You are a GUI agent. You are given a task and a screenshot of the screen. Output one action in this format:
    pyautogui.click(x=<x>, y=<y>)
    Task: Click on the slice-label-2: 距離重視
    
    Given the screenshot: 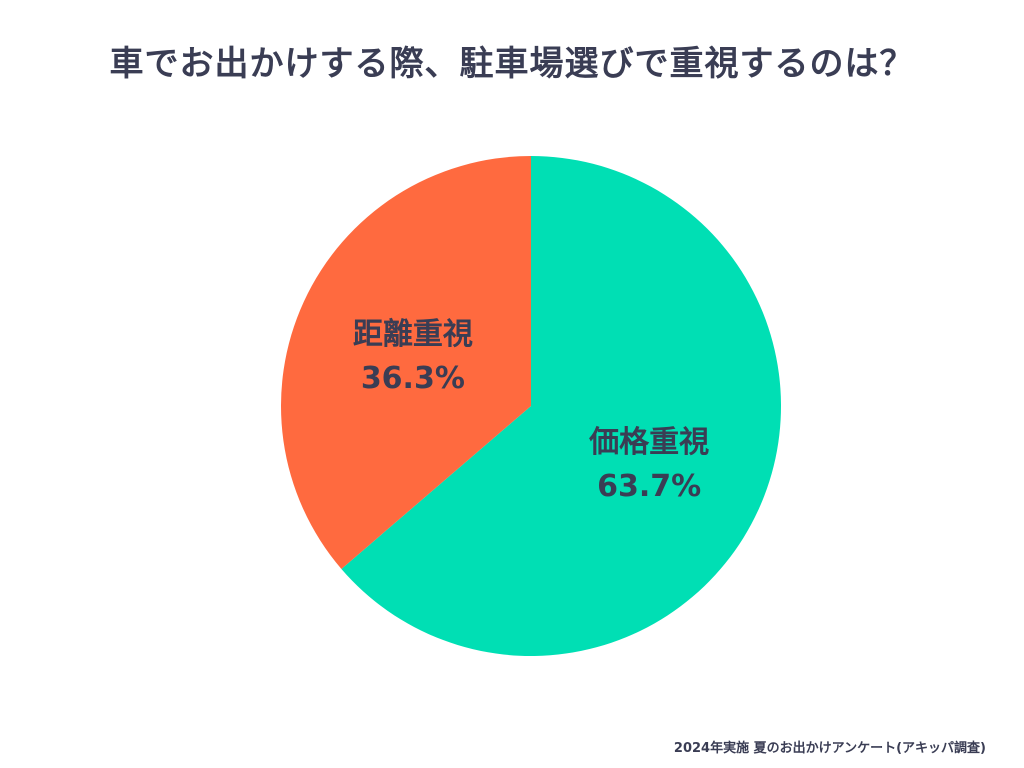 What is the action you would take?
    pyautogui.click(x=413, y=334)
    